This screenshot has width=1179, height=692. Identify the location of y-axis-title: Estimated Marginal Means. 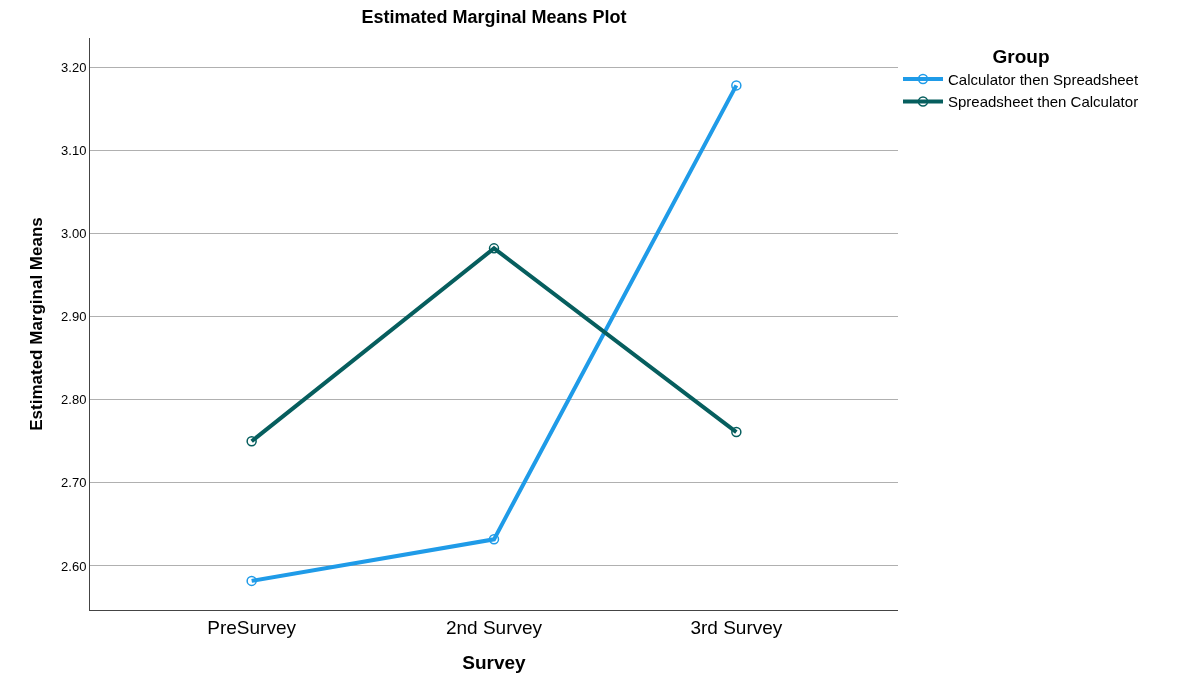
(36, 324).